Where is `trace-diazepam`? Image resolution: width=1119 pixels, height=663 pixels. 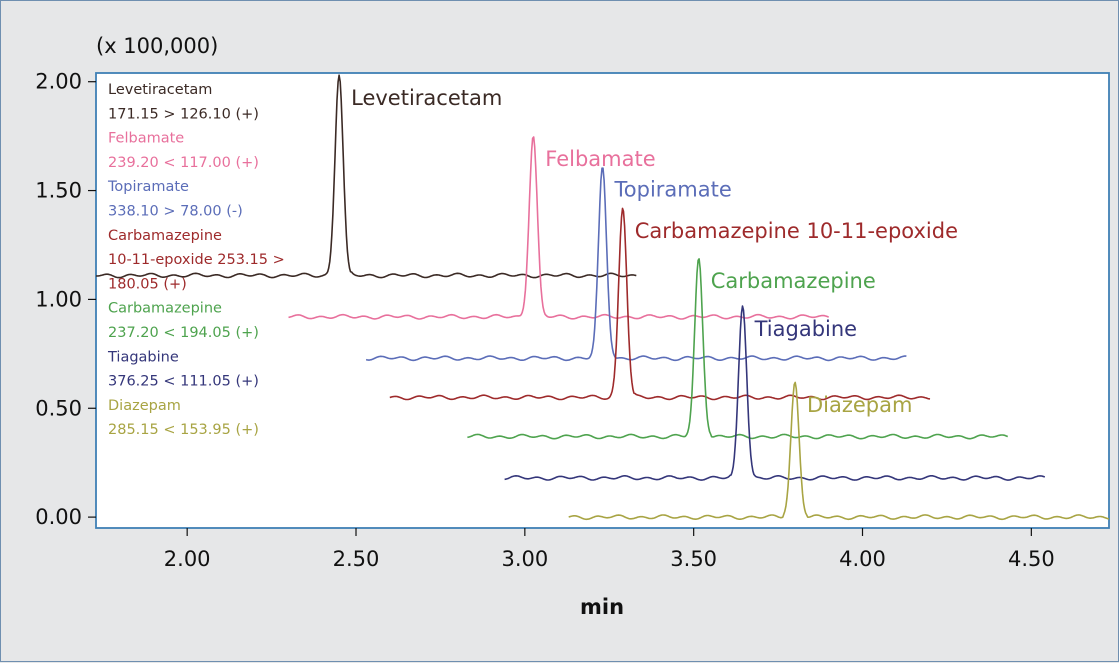
trace-diazepam is located at coordinates (839, 451).